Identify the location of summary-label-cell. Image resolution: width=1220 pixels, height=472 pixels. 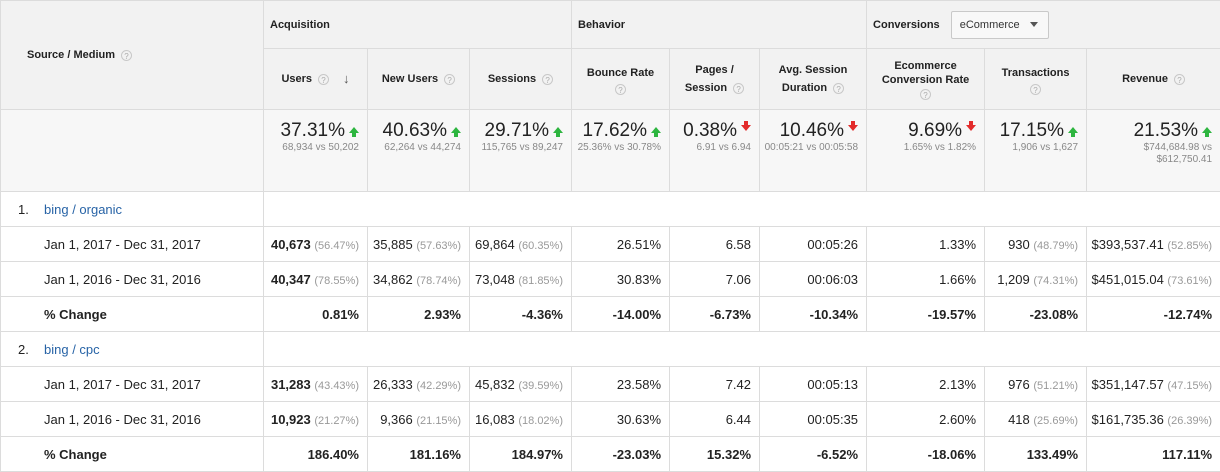
(132, 151).